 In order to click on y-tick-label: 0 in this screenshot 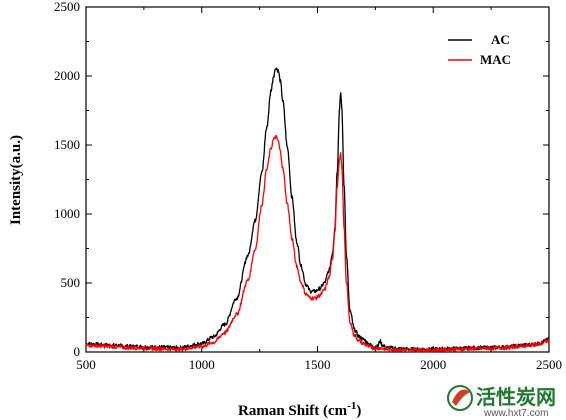, I will do `click(77, 351)`.